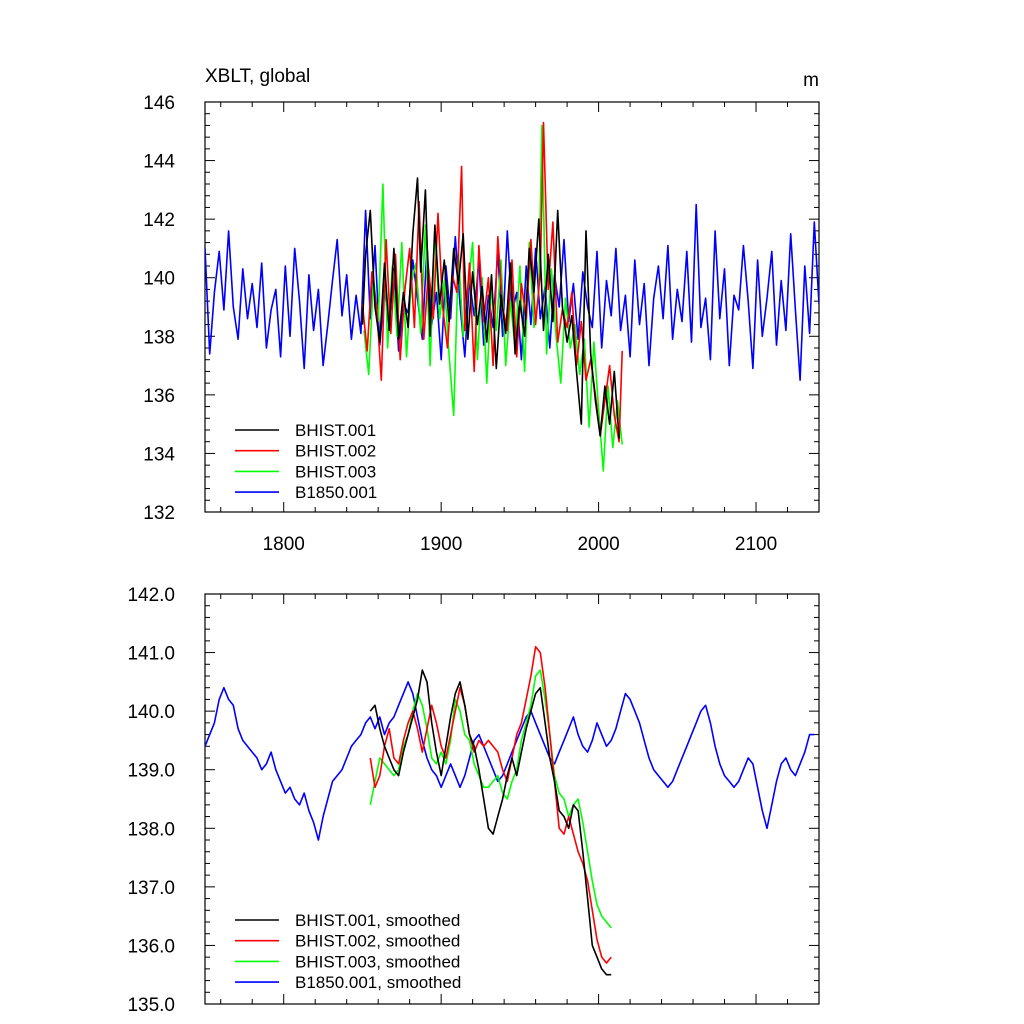 The image size is (1024, 1024). Describe the element at coordinates (284, 544) in the screenshot. I see `x-tick-label: 1800` at that location.